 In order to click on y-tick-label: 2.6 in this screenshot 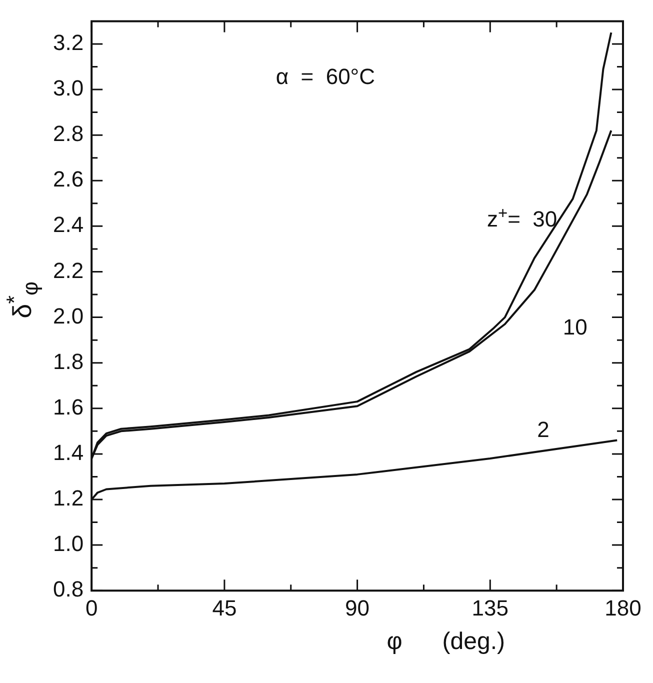, I will do `click(68, 179)`.